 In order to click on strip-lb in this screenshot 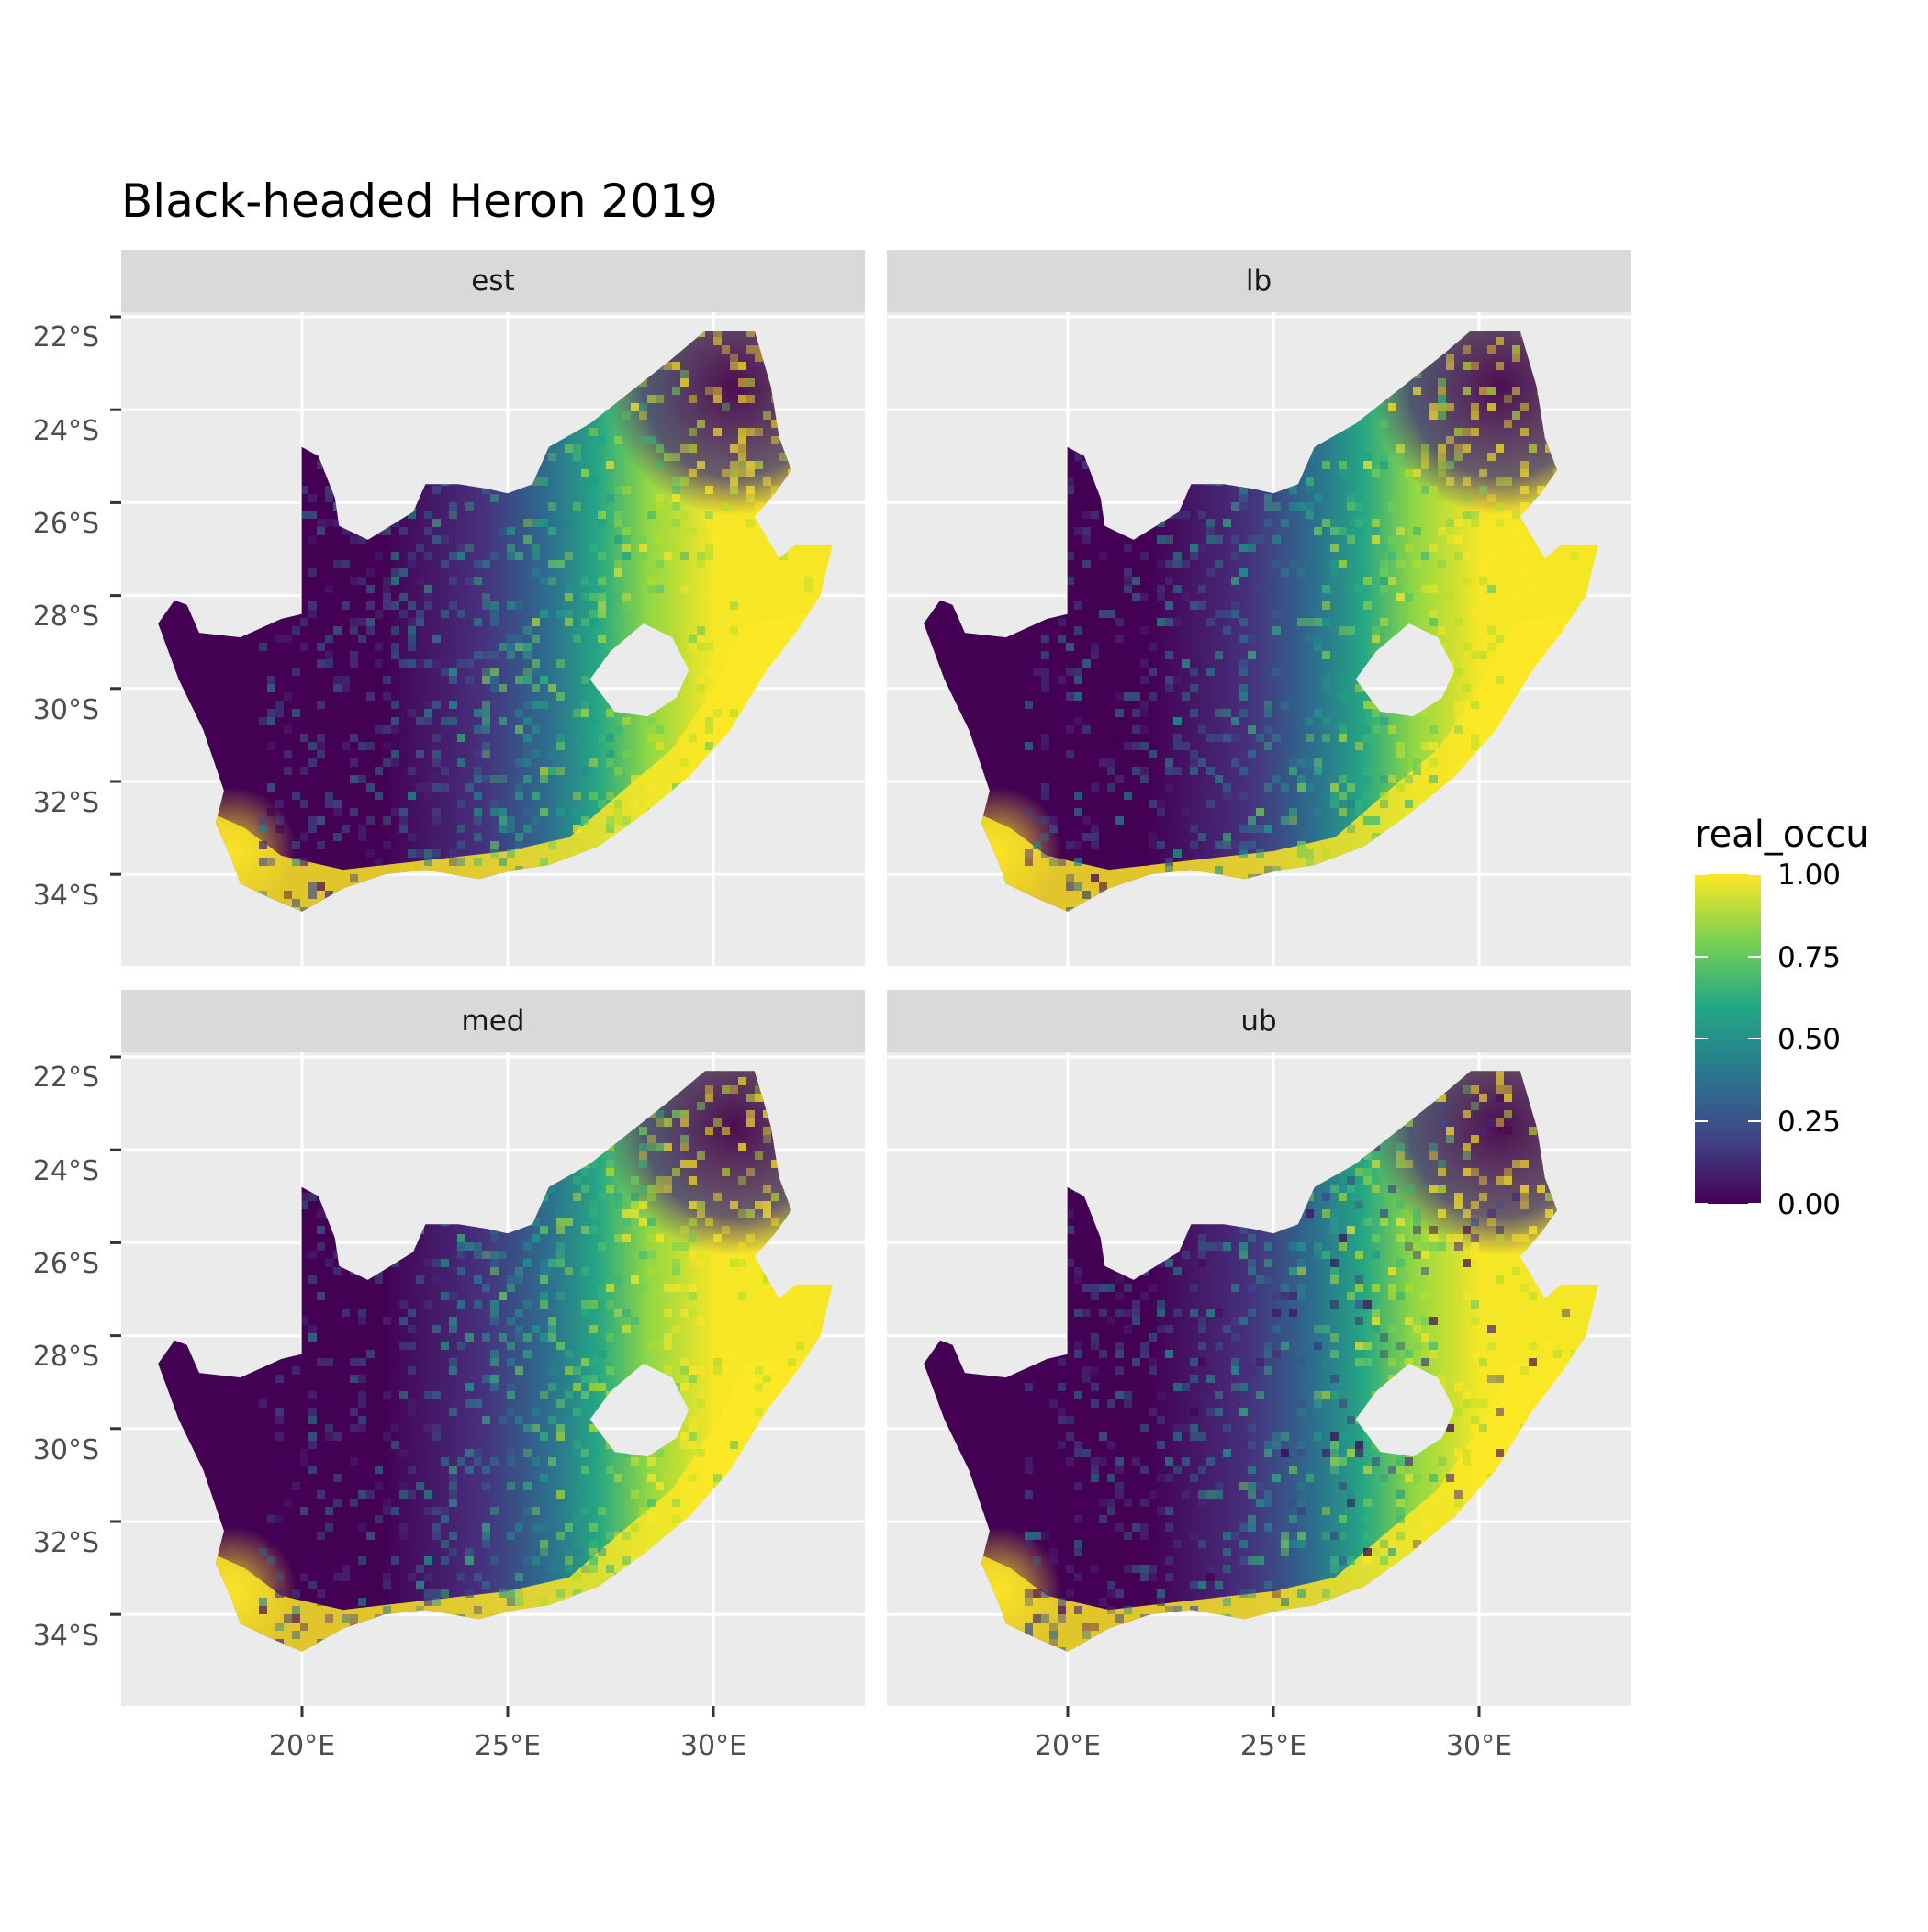, I will do `click(1259, 281)`.